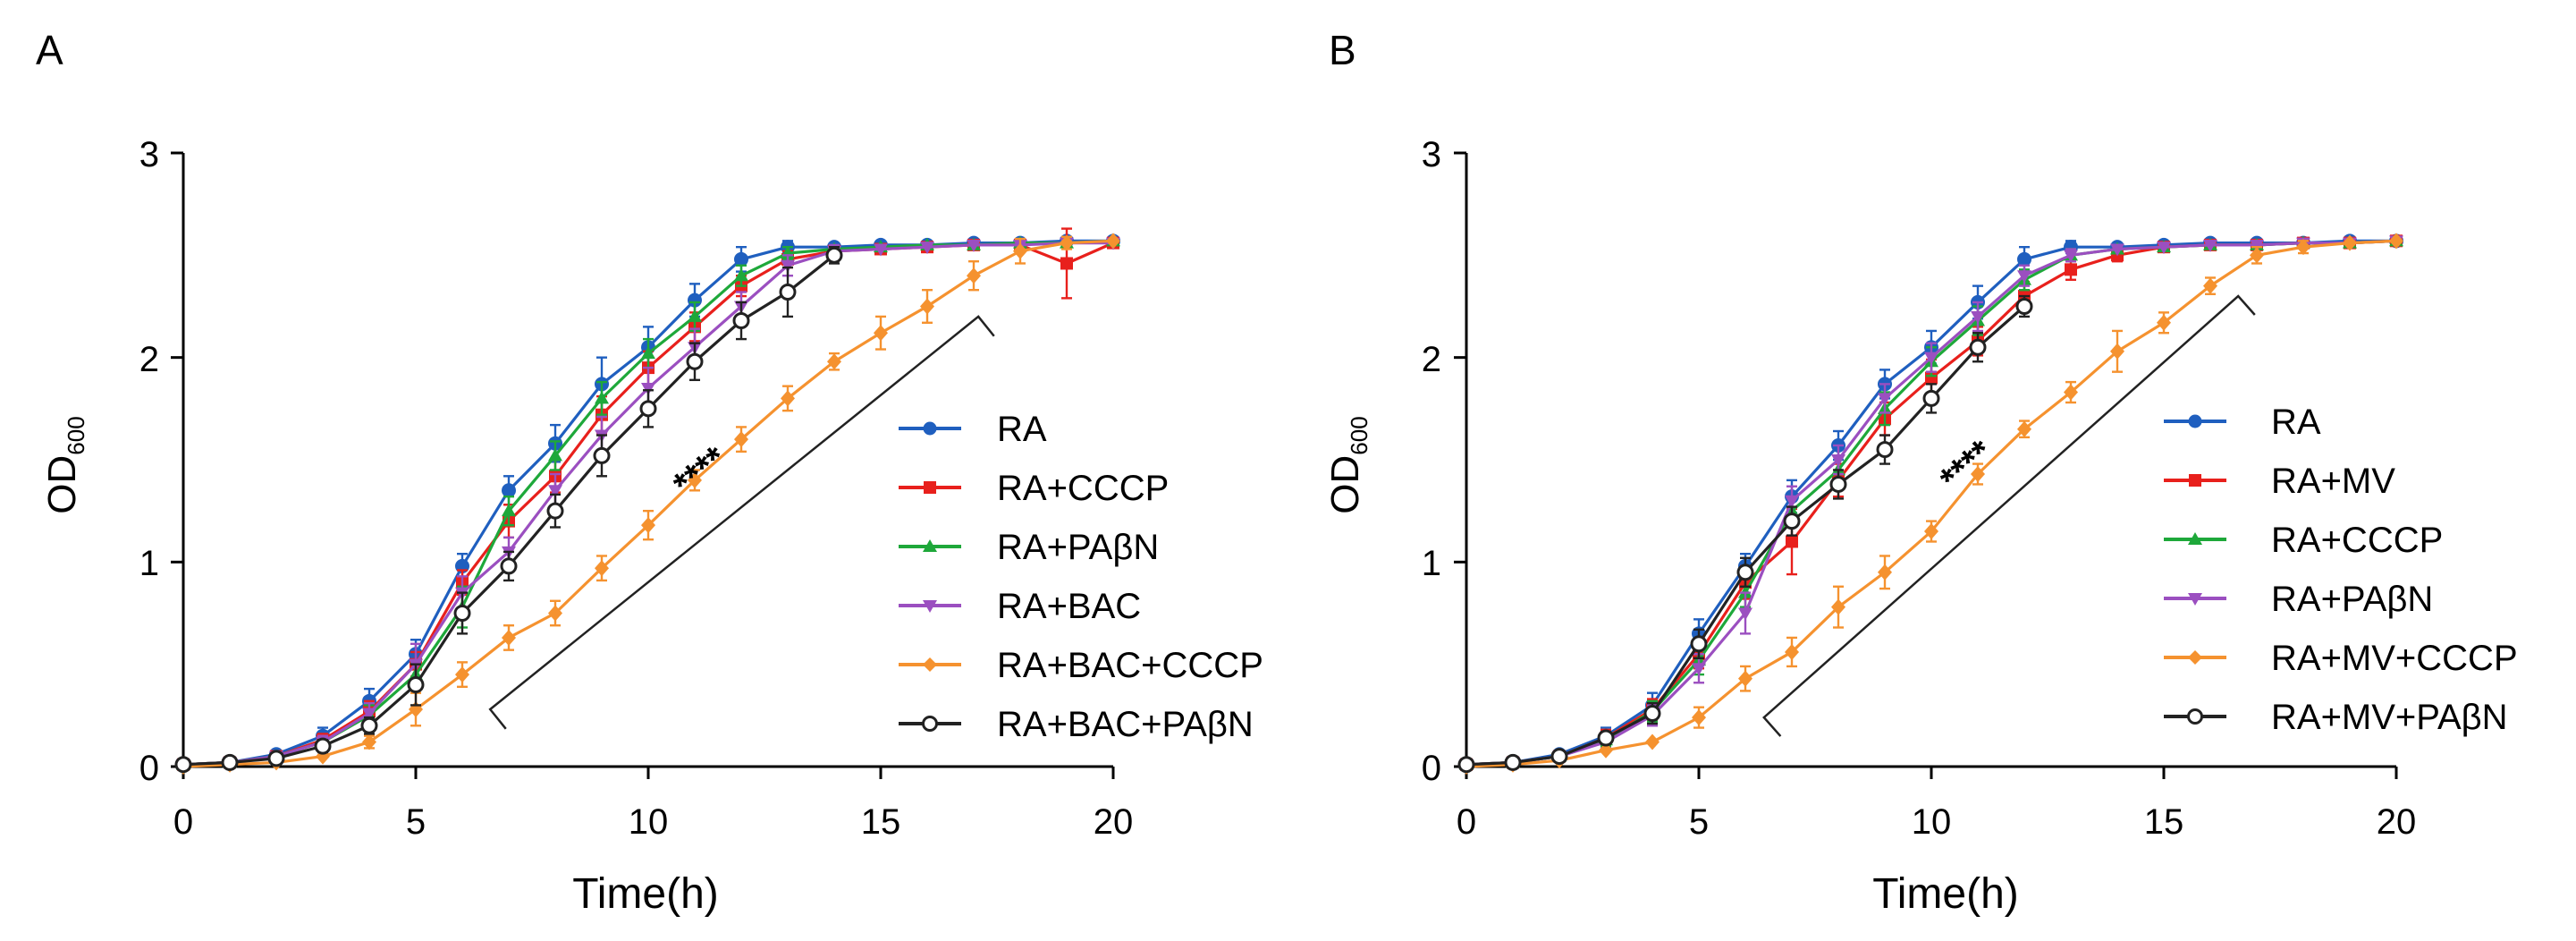 Image resolution: width=2576 pixels, height=941 pixels. I want to click on y-axis-title-main: OD, so click(62, 484).